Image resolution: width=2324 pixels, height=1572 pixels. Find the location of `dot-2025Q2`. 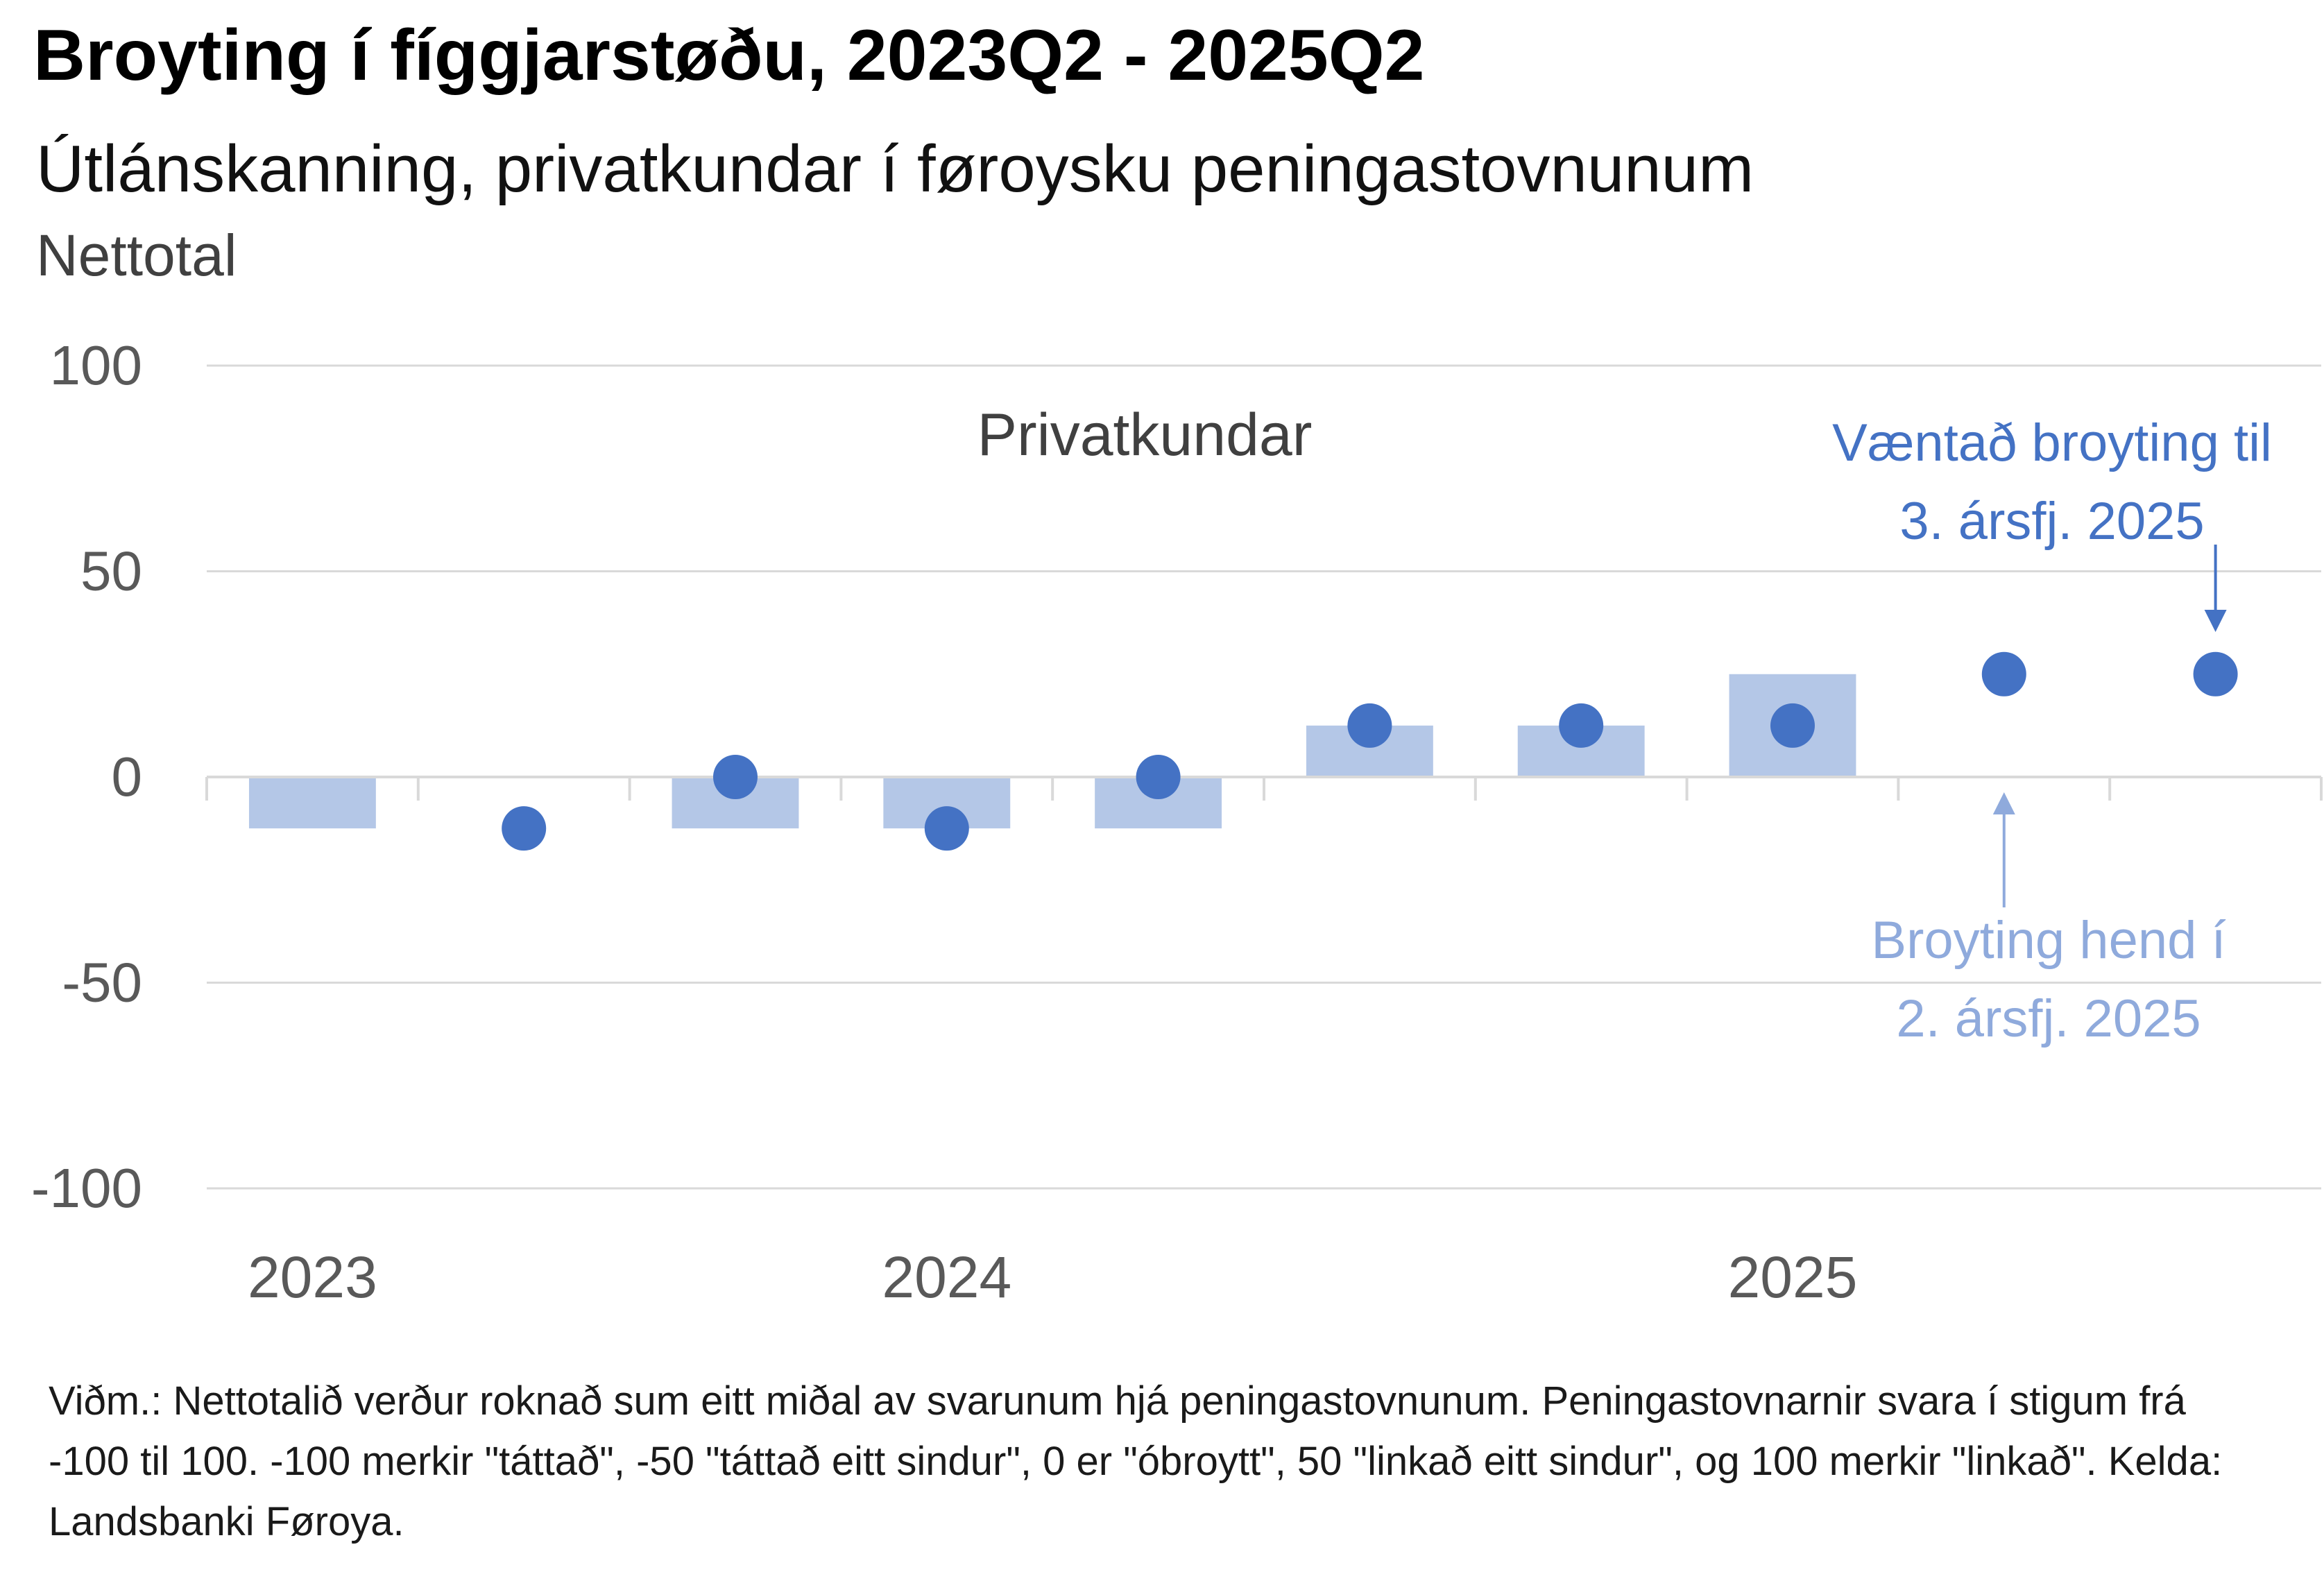

dot-2025Q2 is located at coordinates (2004, 674).